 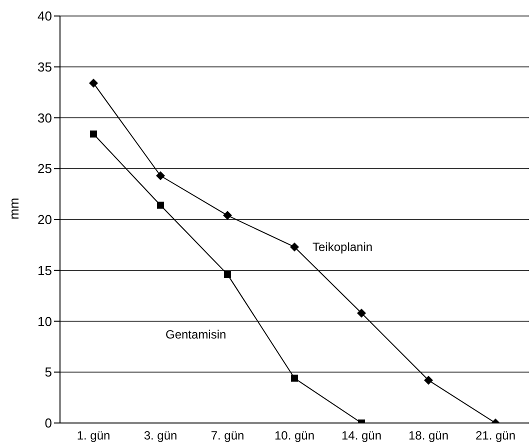 What do you see at coordinates (161, 435) in the screenshot?
I see `x-tick-label: 3. gün` at bounding box center [161, 435].